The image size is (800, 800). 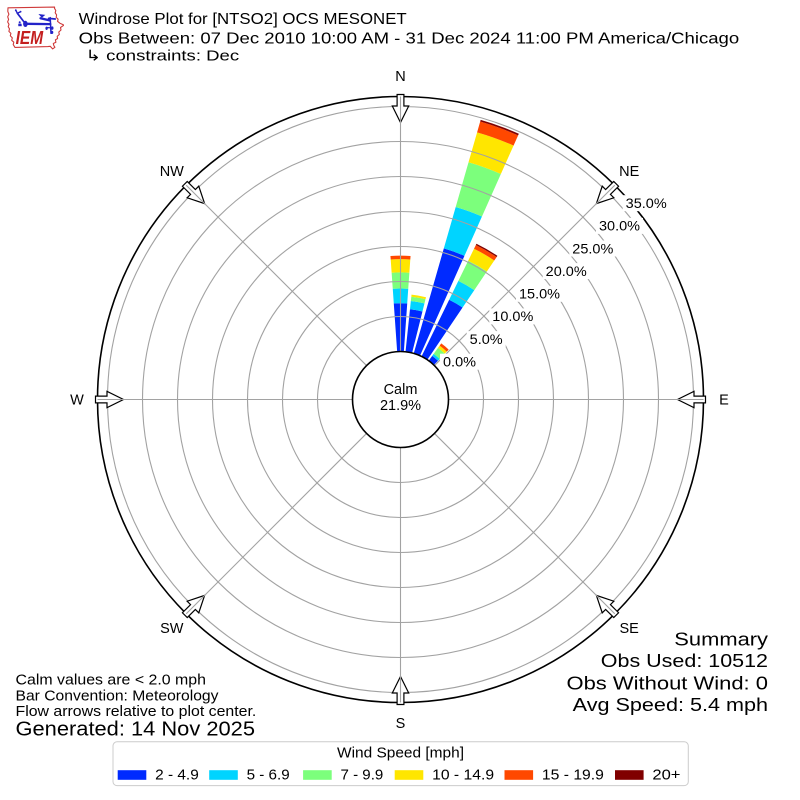 I want to click on svg-text: Wind Speed [mph], so click(x=400, y=752).